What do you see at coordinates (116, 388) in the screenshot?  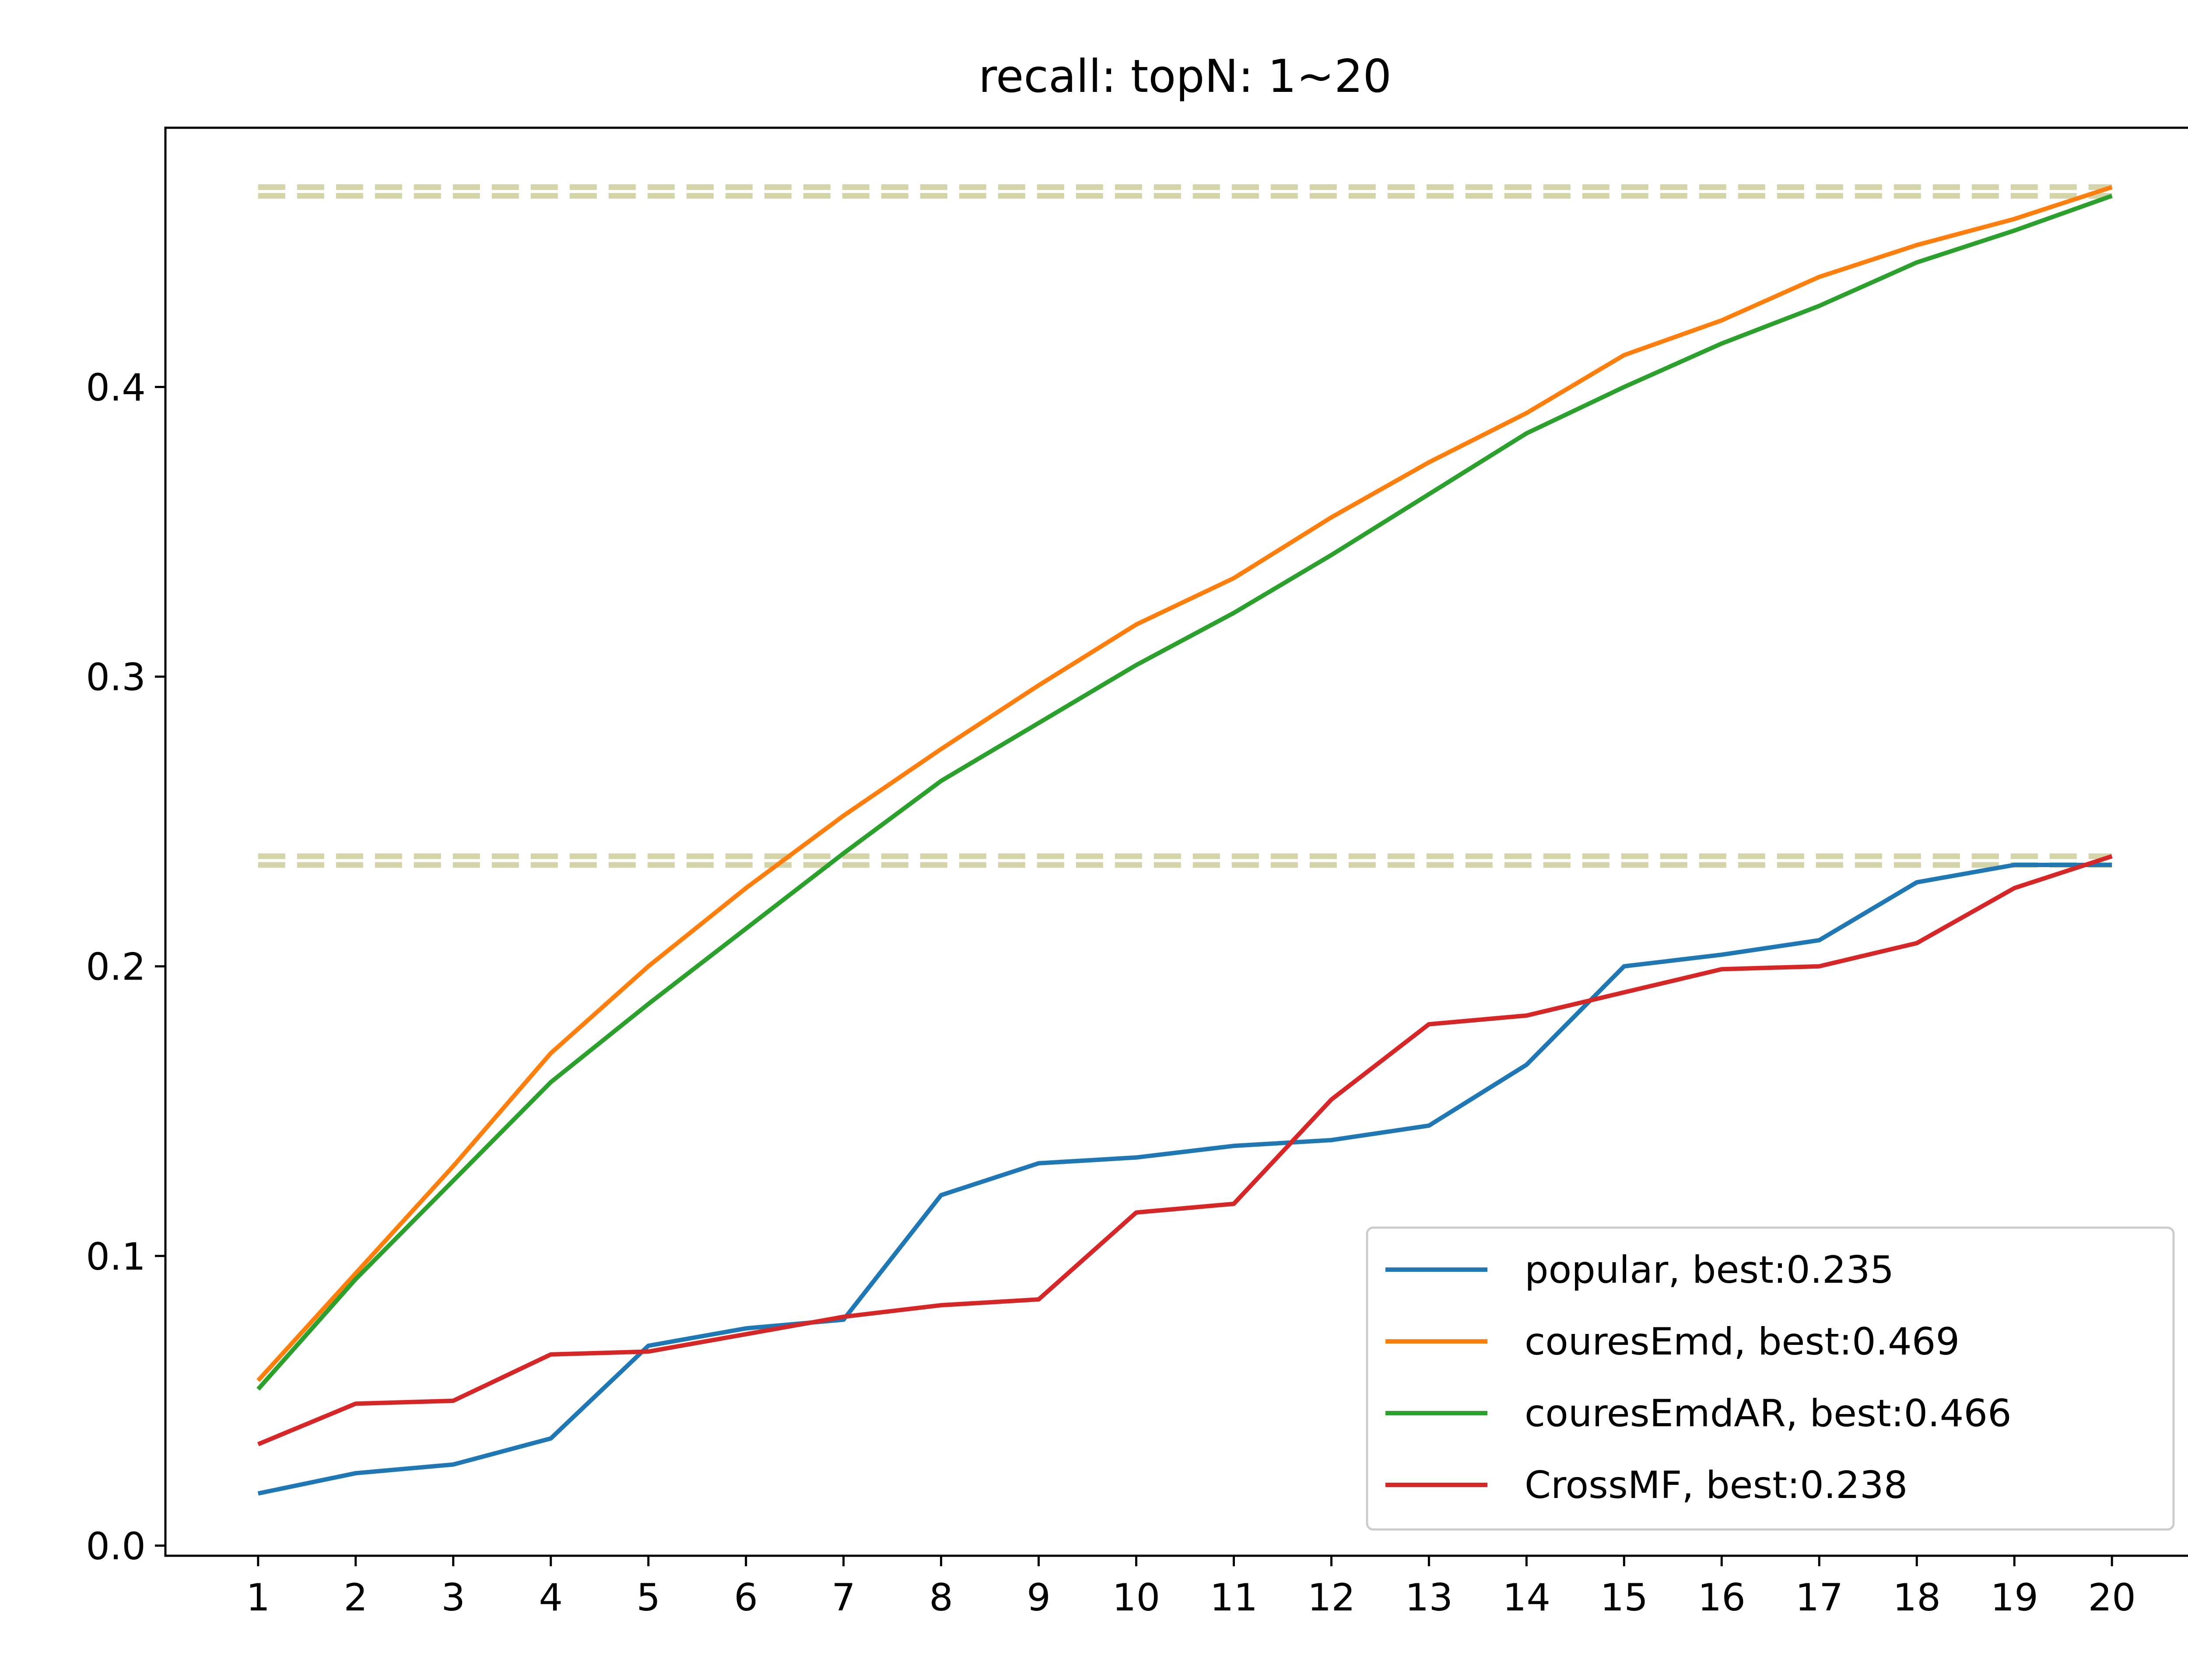 I see `y-tick-label-4: 0.4` at bounding box center [116, 388].